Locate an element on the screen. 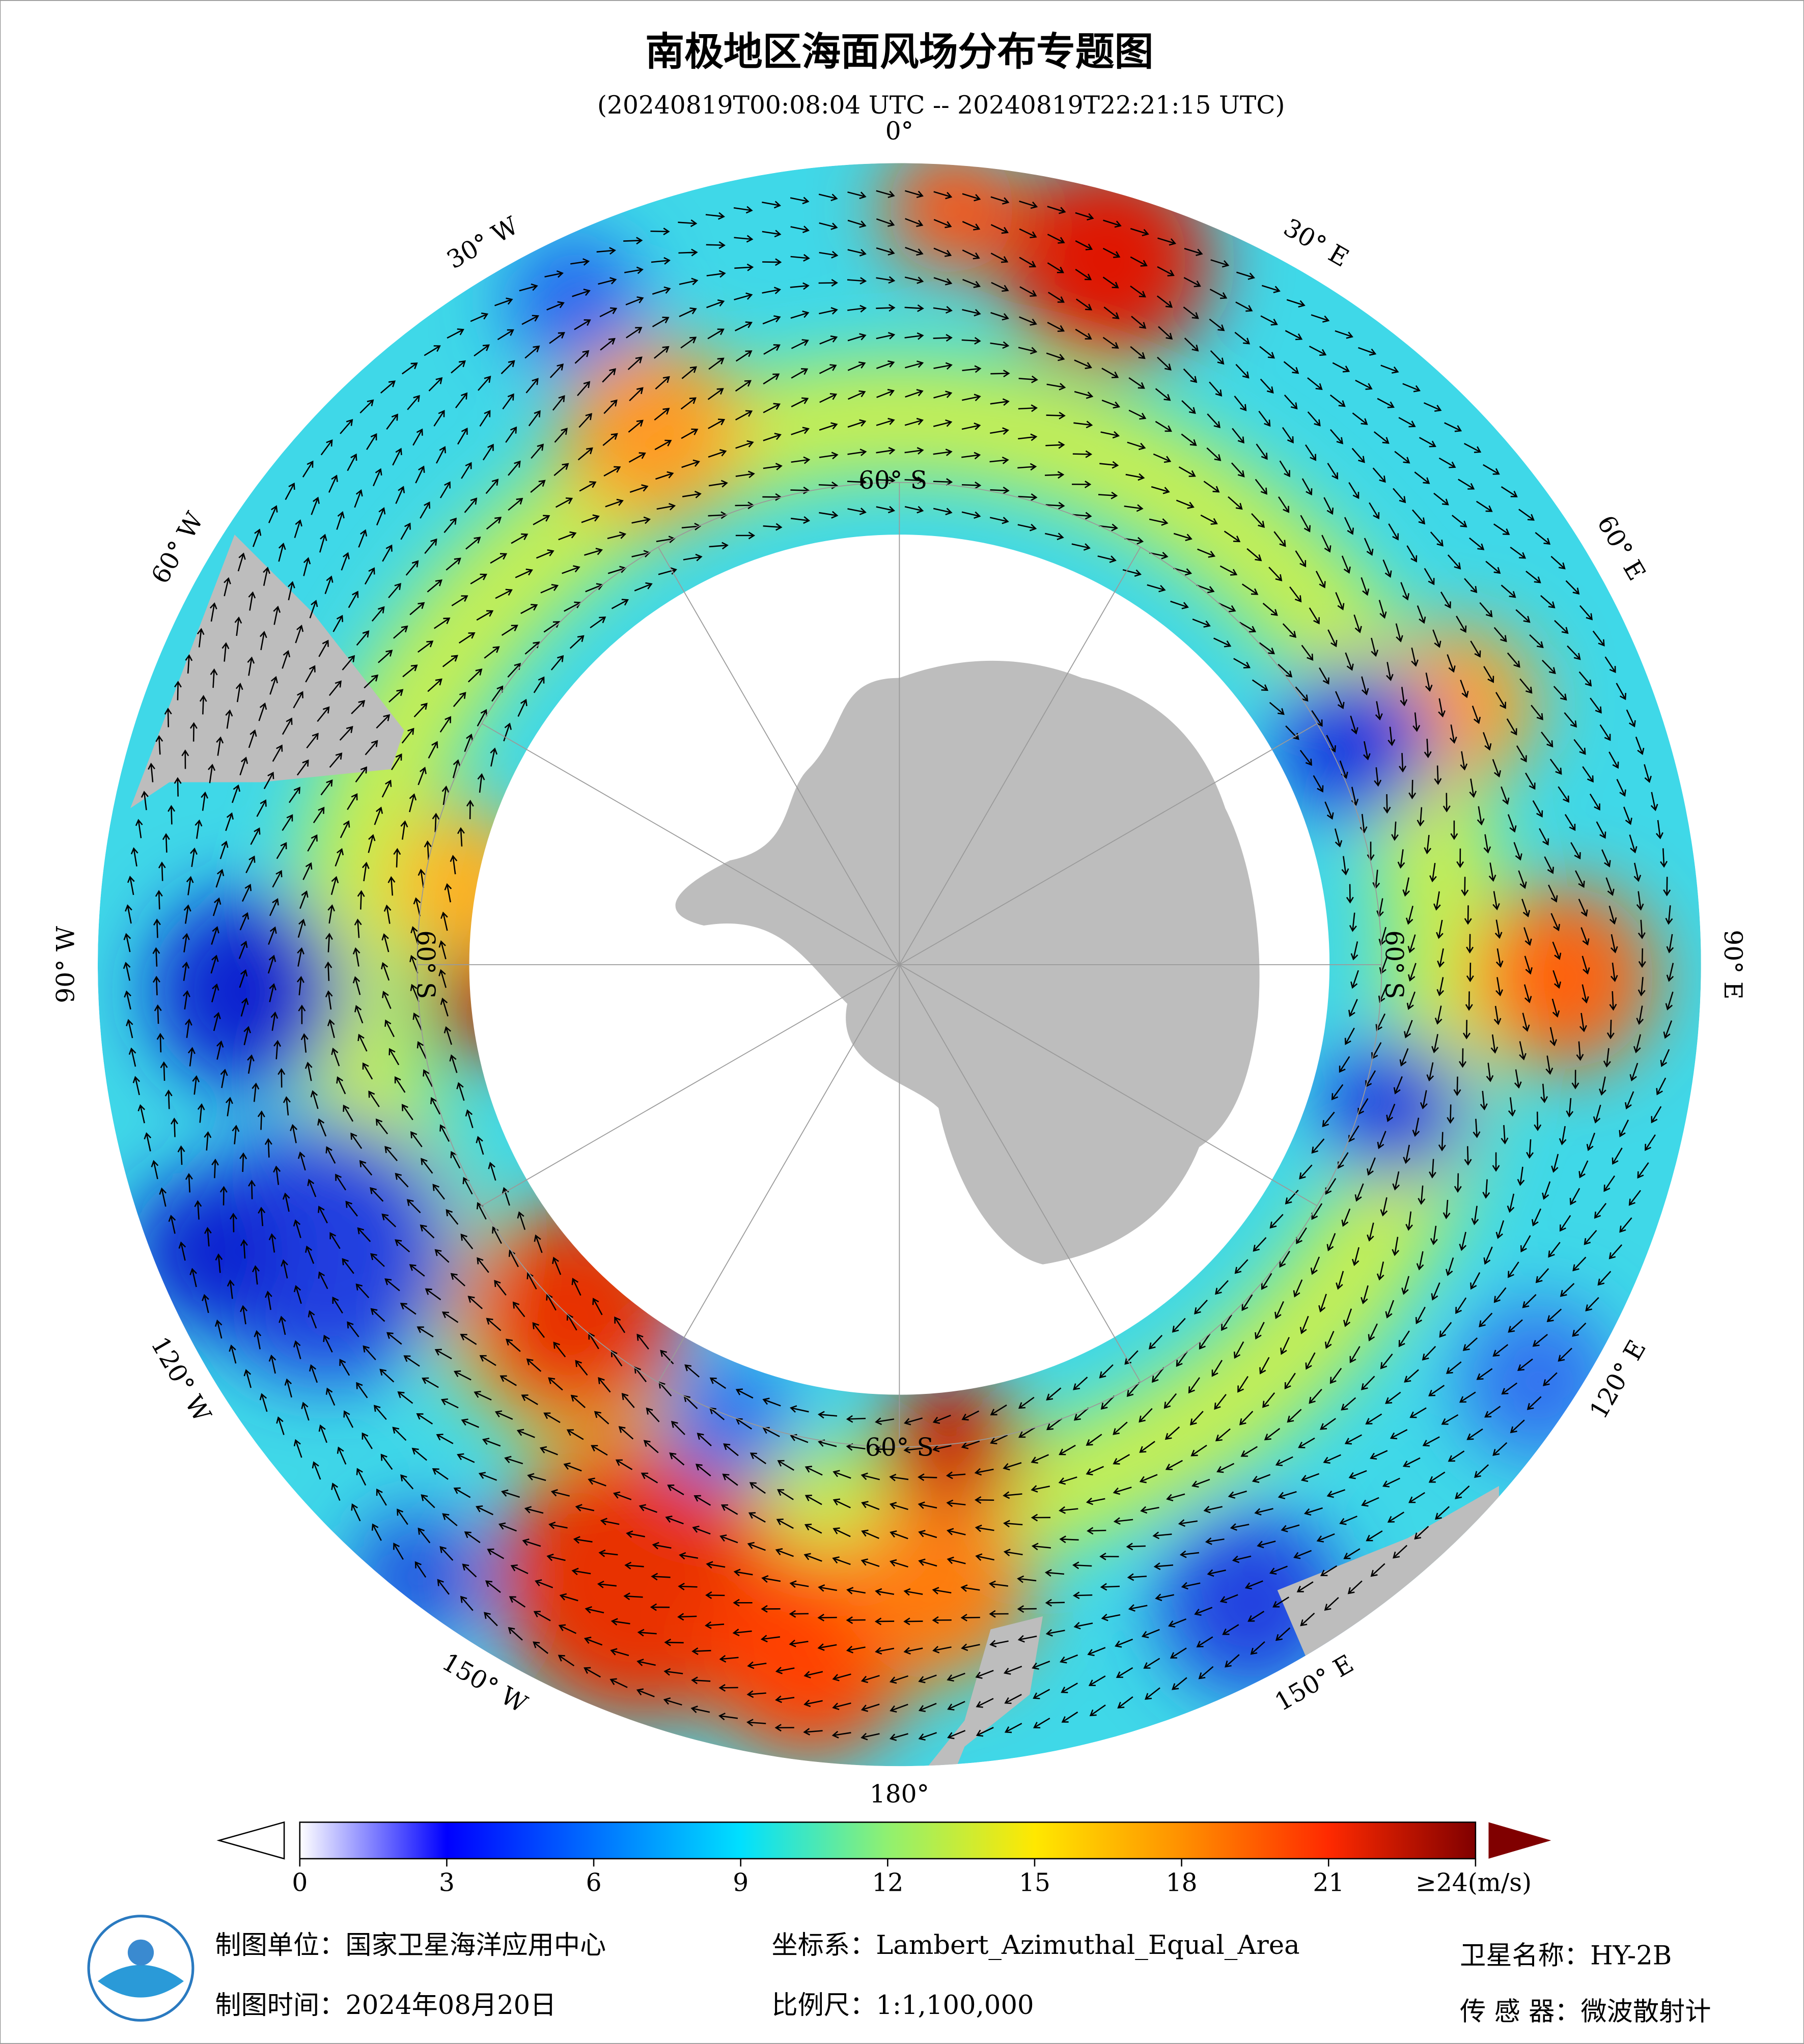  organization: 制图单位：国家卫星海洋应用中心 is located at coordinates (410, 1945).